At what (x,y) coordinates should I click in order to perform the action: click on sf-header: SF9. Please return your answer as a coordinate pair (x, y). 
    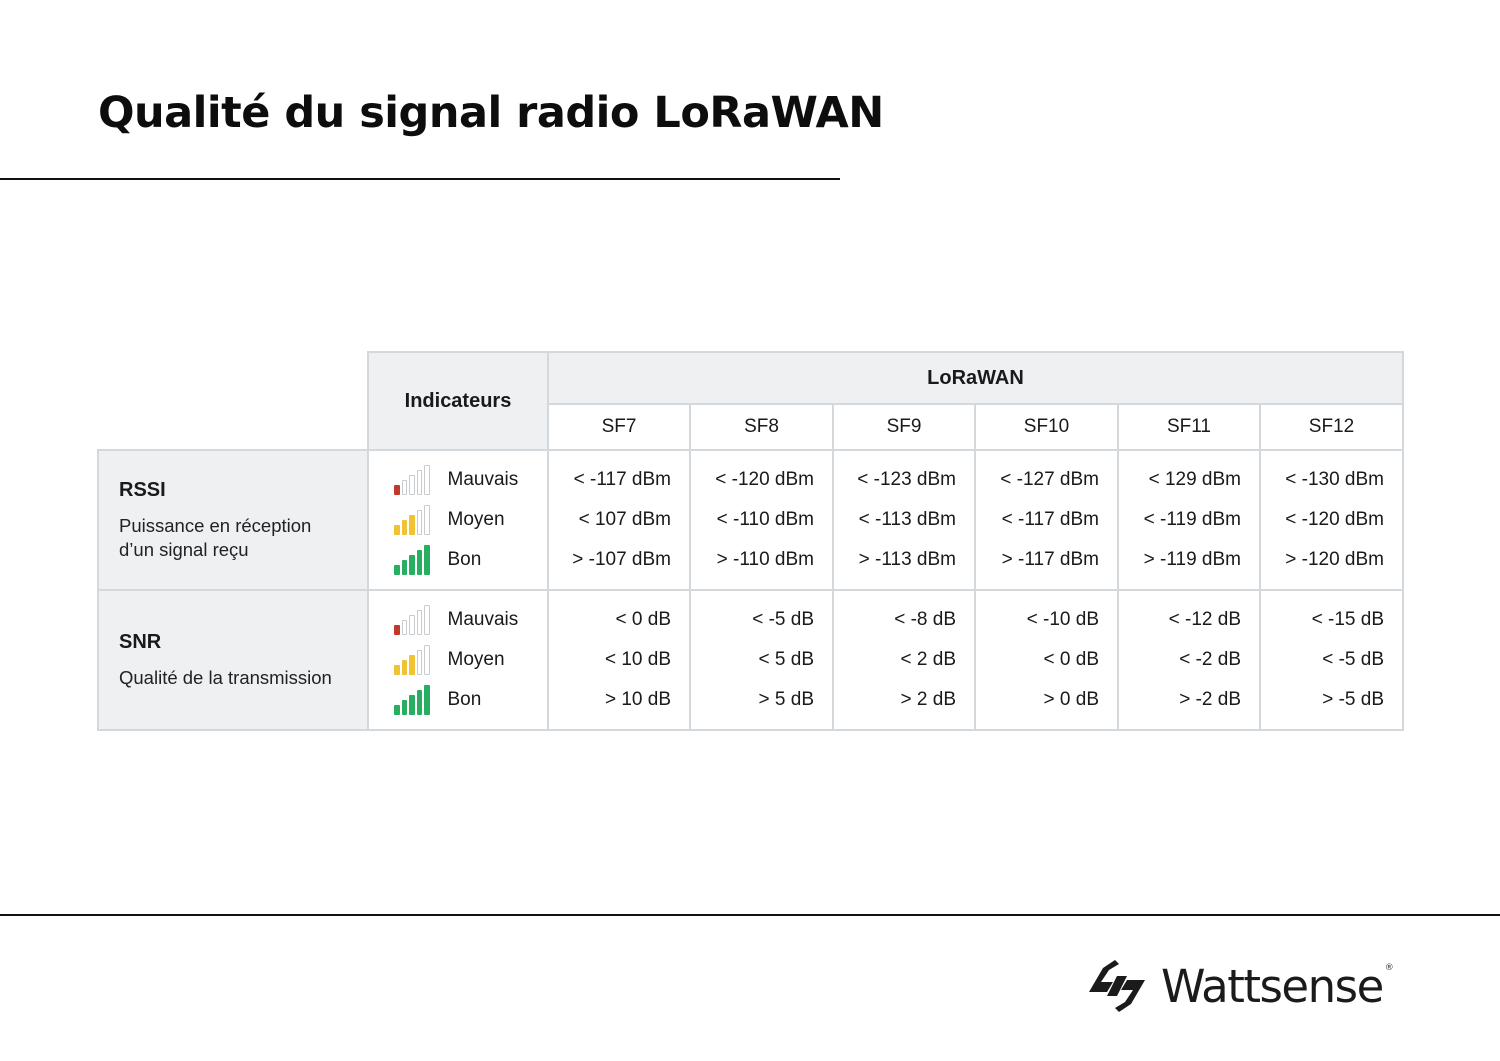
    Looking at the image, I should click on (904, 427).